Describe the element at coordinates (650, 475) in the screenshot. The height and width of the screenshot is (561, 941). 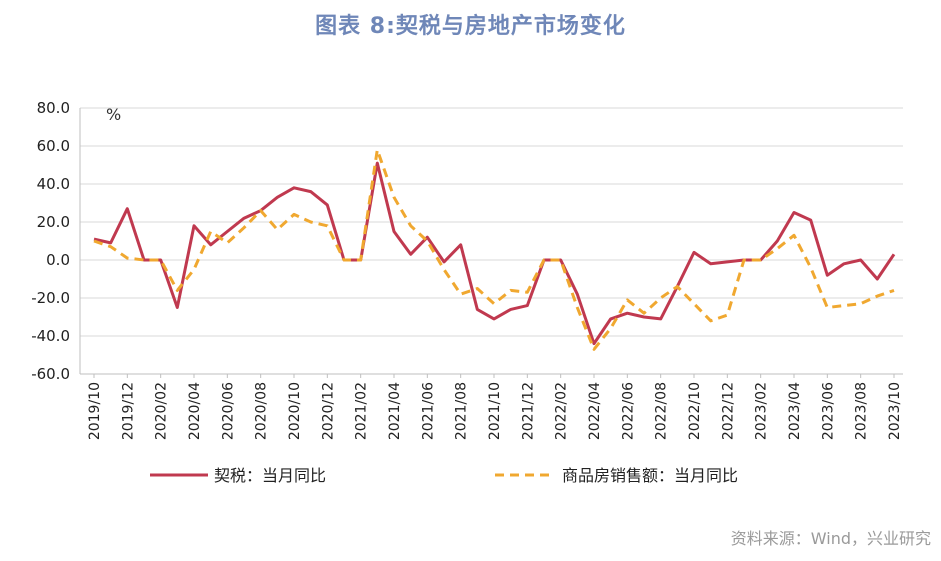
I see `legend-label-1: 商品房销售额：当月同比` at that location.